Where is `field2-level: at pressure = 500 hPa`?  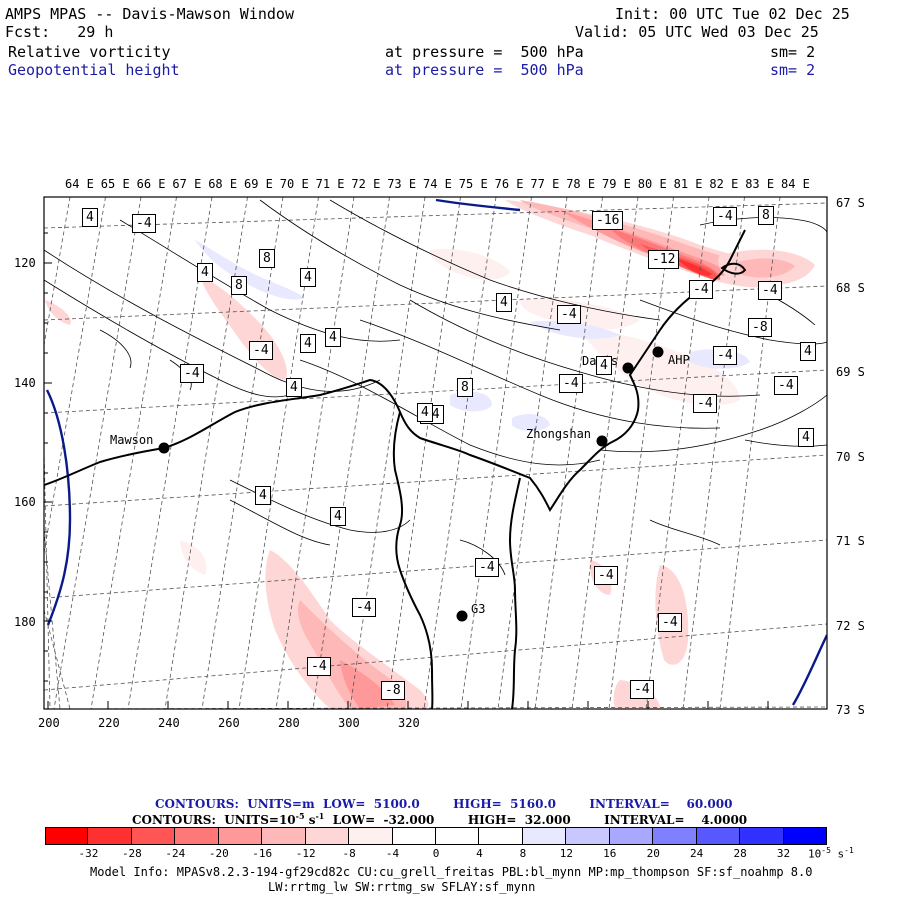 field2-level: at pressure = 500 hPa is located at coordinates (484, 70).